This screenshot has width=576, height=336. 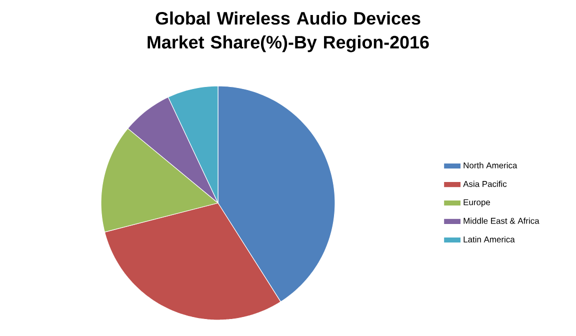 What do you see at coordinates (489, 239) in the screenshot?
I see `legend-label: Latin America` at bounding box center [489, 239].